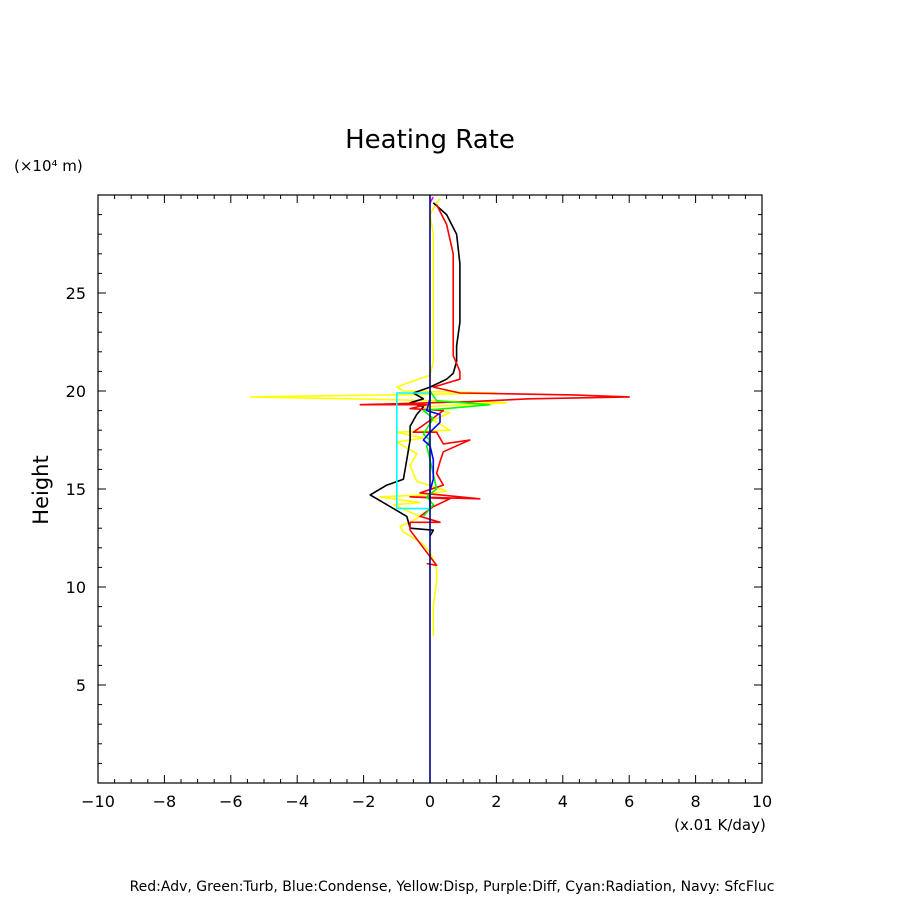  What do you see at coordinates (430, 801) in the screenshot?
I see `x-tick-label: 0` at bounding box center [430, 801].